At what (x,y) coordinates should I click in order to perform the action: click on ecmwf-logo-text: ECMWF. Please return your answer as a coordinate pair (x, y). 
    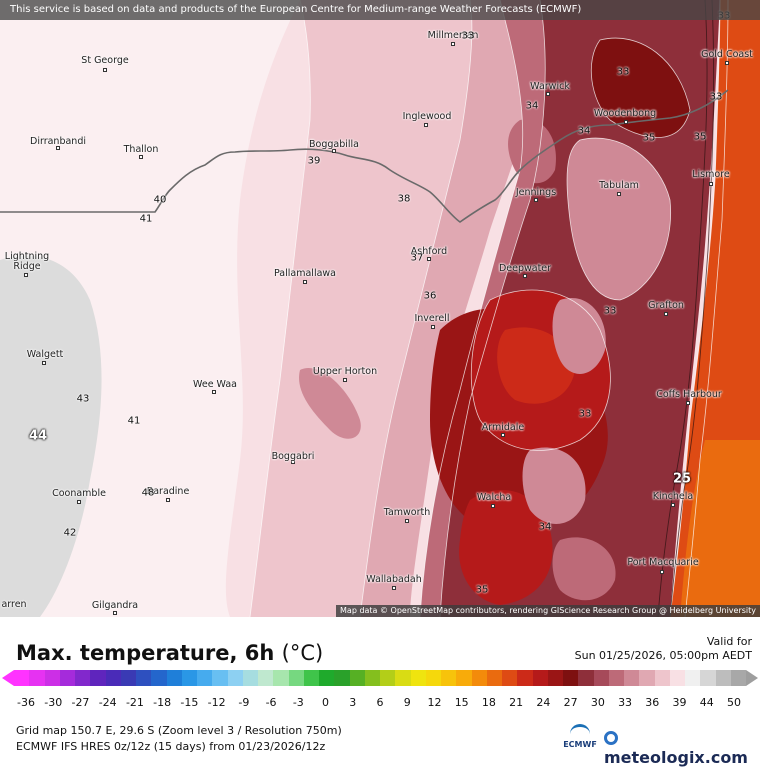
    Looking at the image, I should click on (580, 744).